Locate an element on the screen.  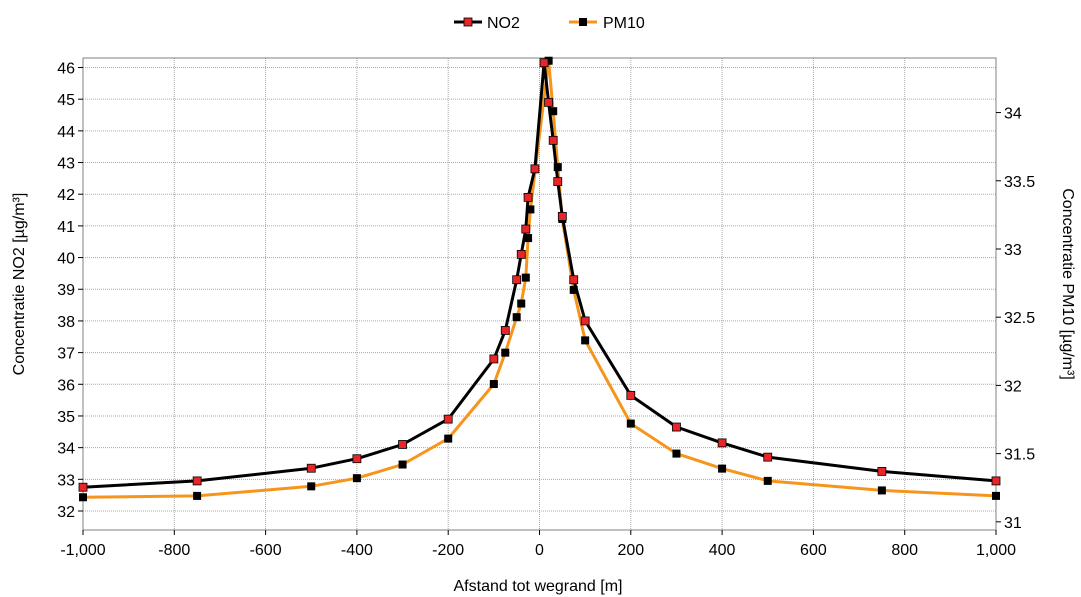
x-tick-label: 600 is located at coordinates (813, 550).